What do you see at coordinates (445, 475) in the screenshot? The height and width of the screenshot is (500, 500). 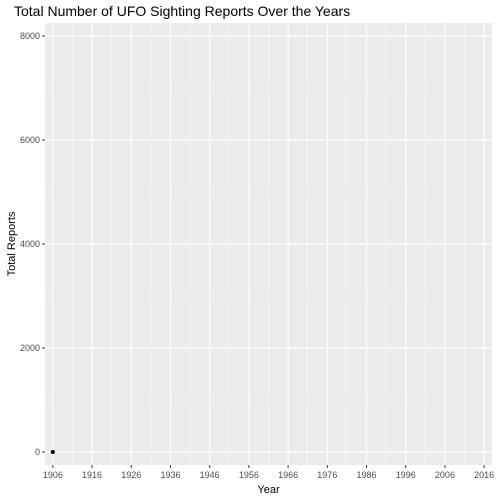 I see `x-tick-label: 2006` at bounding box center [445, 475].